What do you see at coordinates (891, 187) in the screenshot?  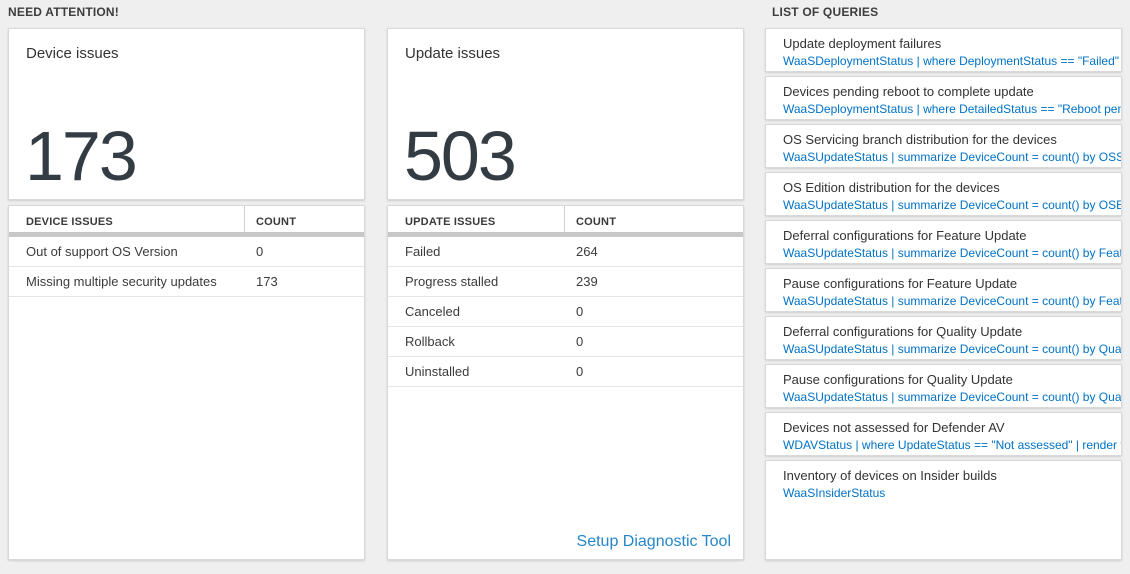 I see `query-title: OS Edition distribution for the devices` at bounding box center [891, 187].